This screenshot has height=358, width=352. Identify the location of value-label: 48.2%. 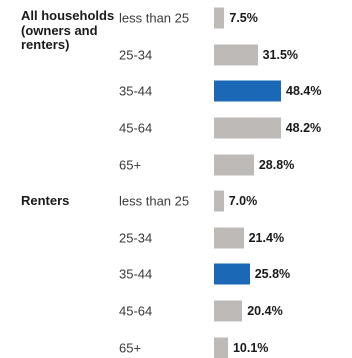
(303, 128).